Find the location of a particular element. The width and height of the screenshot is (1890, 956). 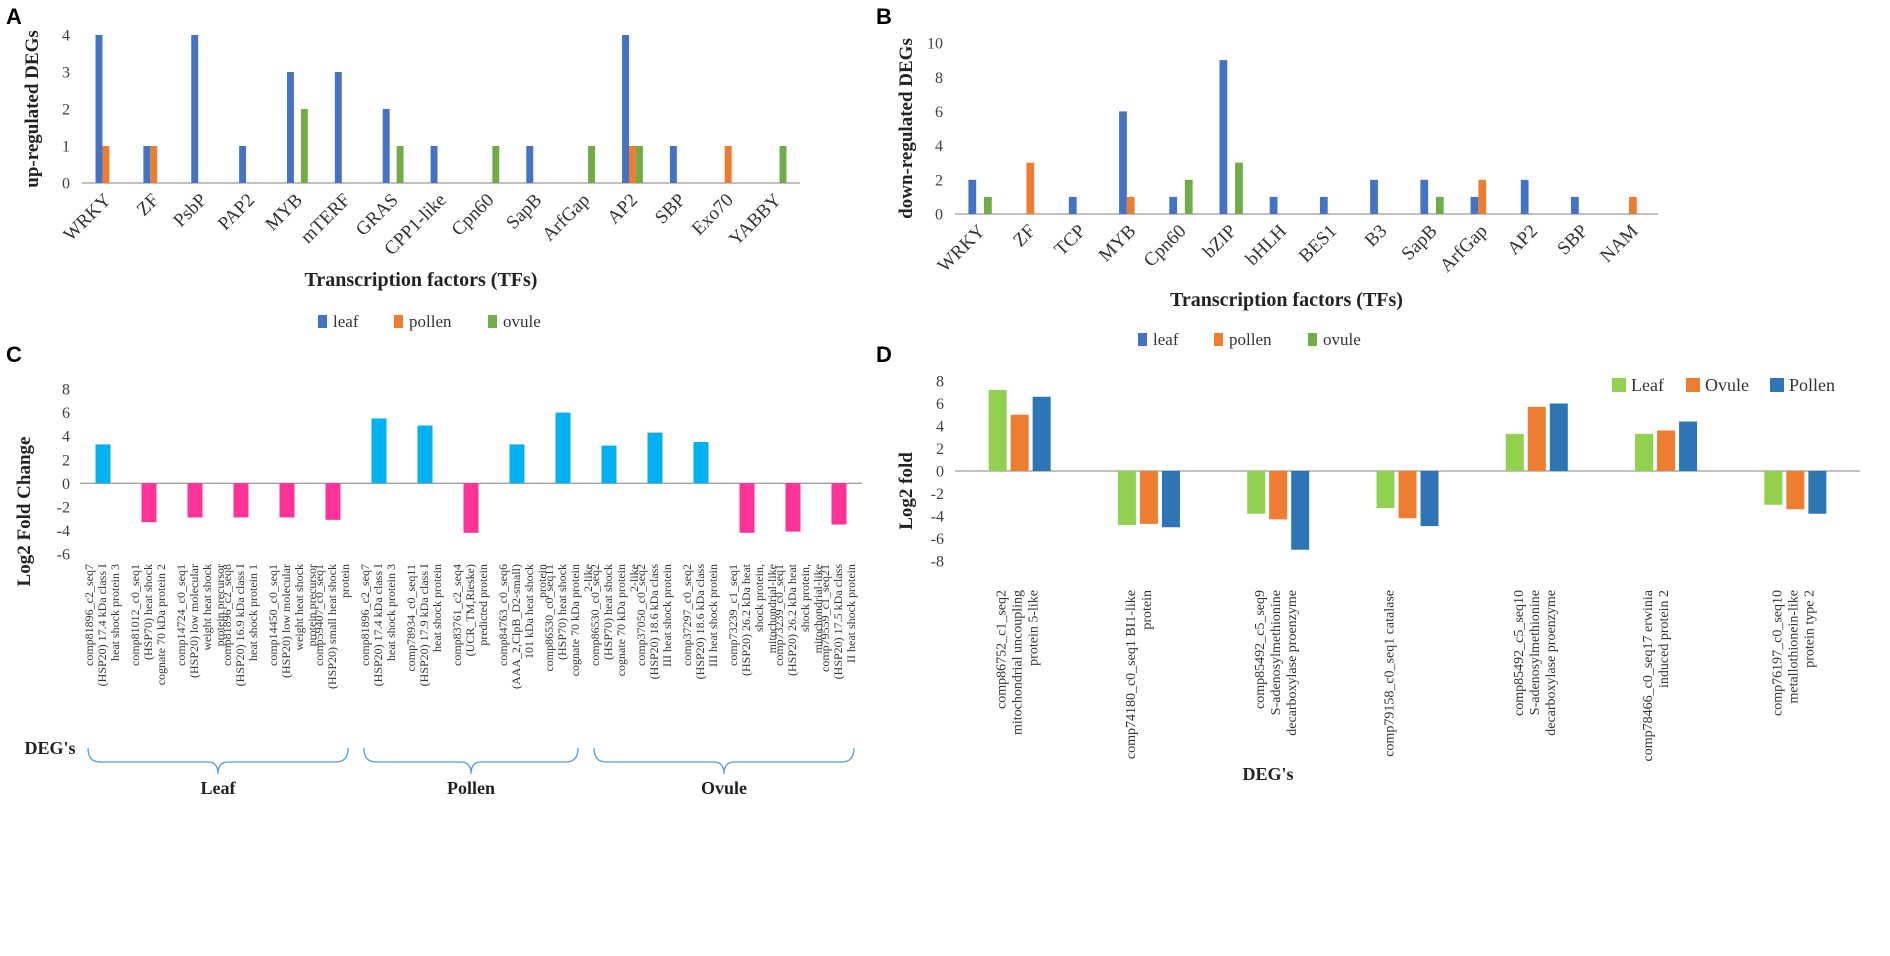

y-tick-label: 8 is located at coordinates (66, 390).